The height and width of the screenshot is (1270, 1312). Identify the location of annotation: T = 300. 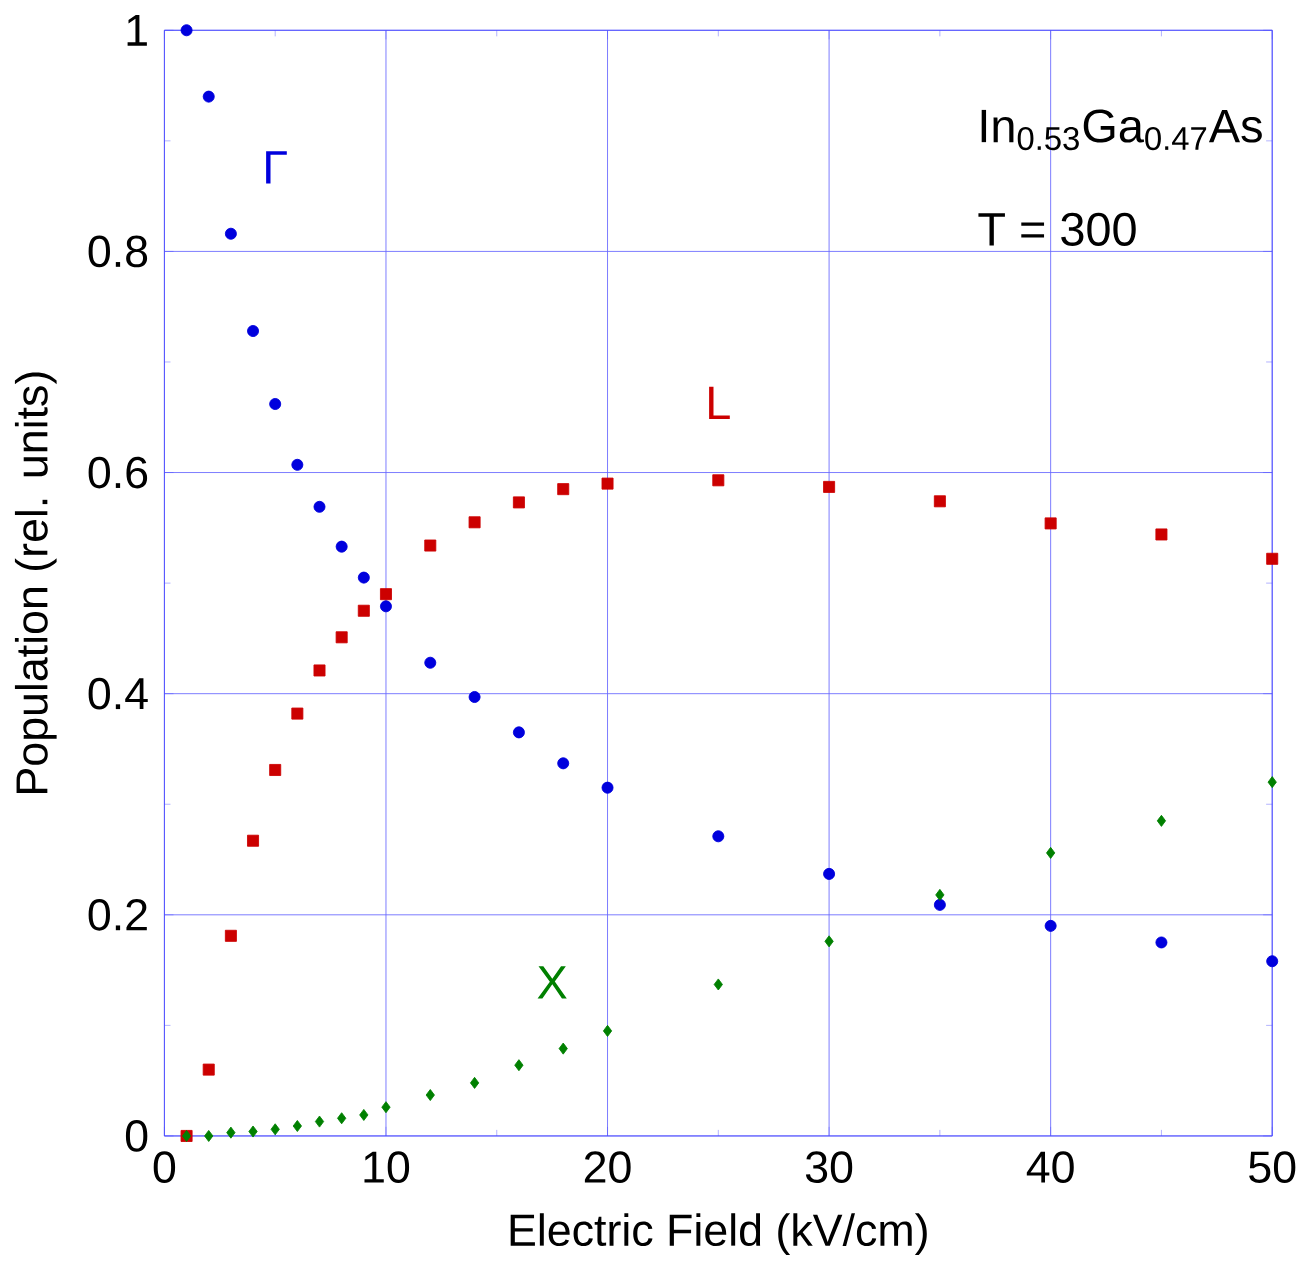
(1057, 229).